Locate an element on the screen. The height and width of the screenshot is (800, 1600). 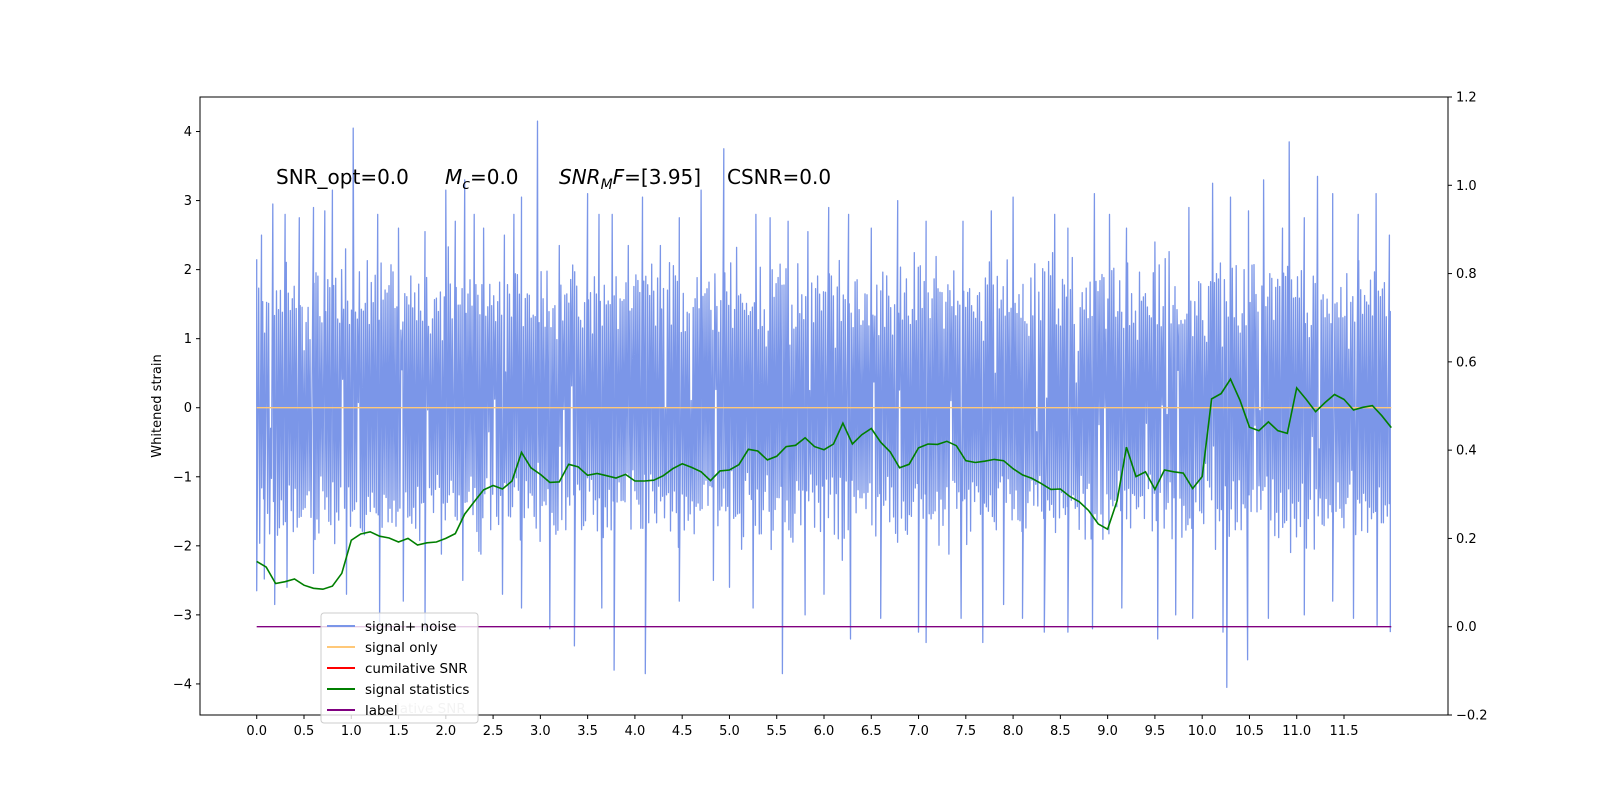
y-tick-label: 1 is located at coordinates (188, 339).